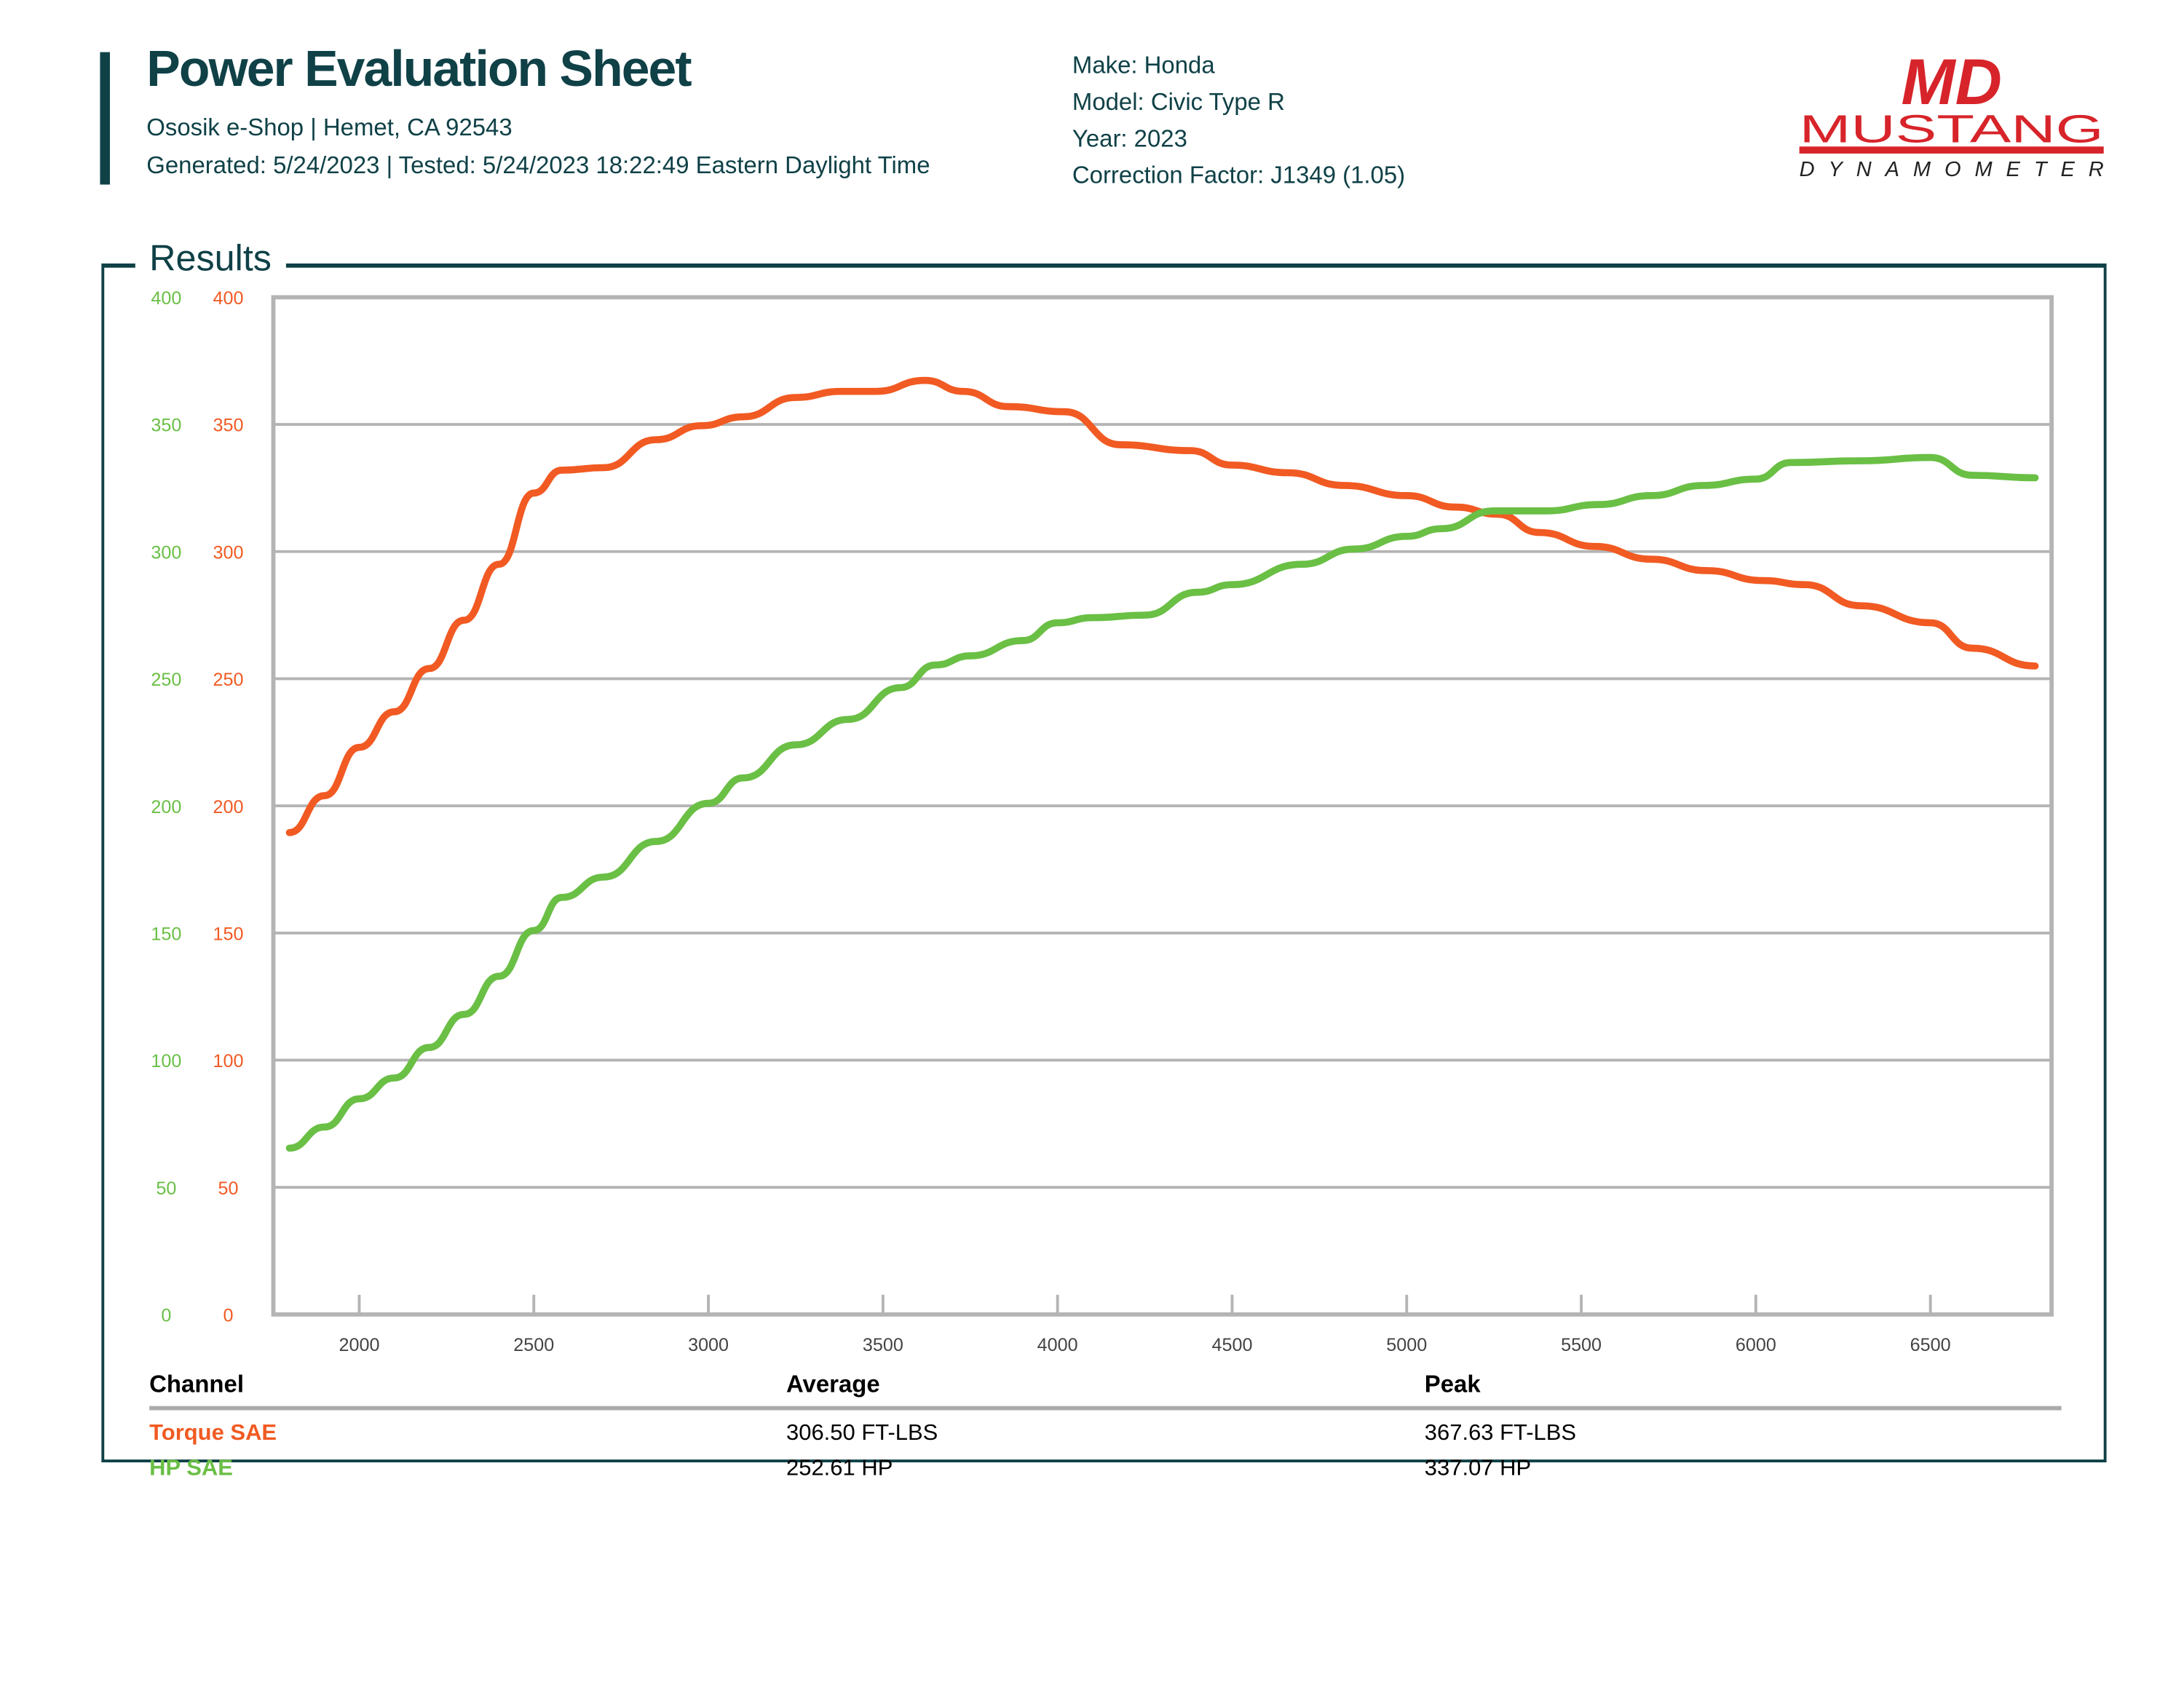  I want to click on y-tick-torque: 50, so click(228, 1188).